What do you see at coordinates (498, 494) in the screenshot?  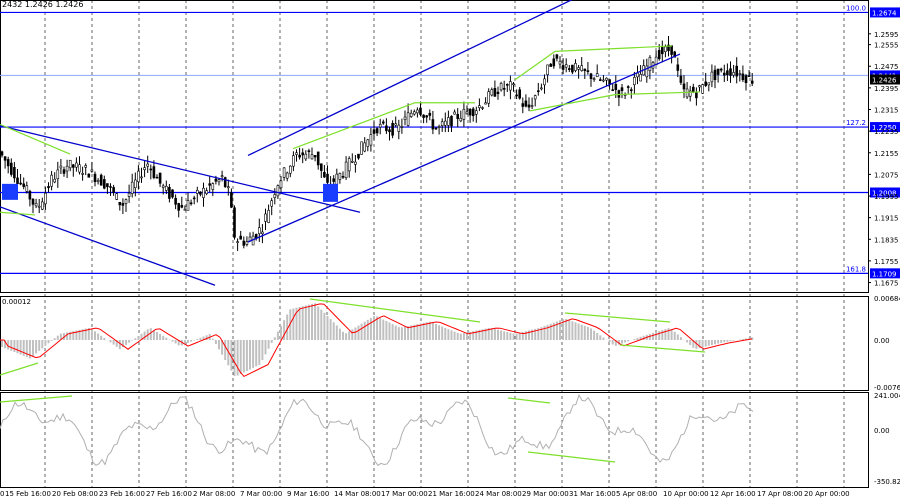 I see `x-tick-label: 24 Mar 08:00` at bounding box center [498, 494].